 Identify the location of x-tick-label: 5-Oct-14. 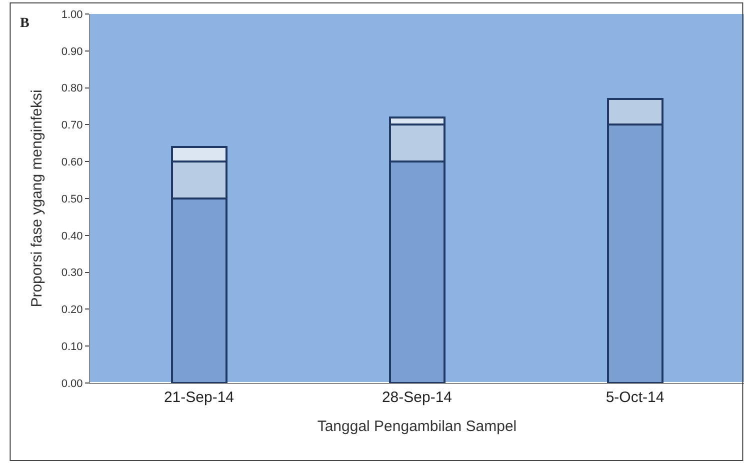
(635, 397).